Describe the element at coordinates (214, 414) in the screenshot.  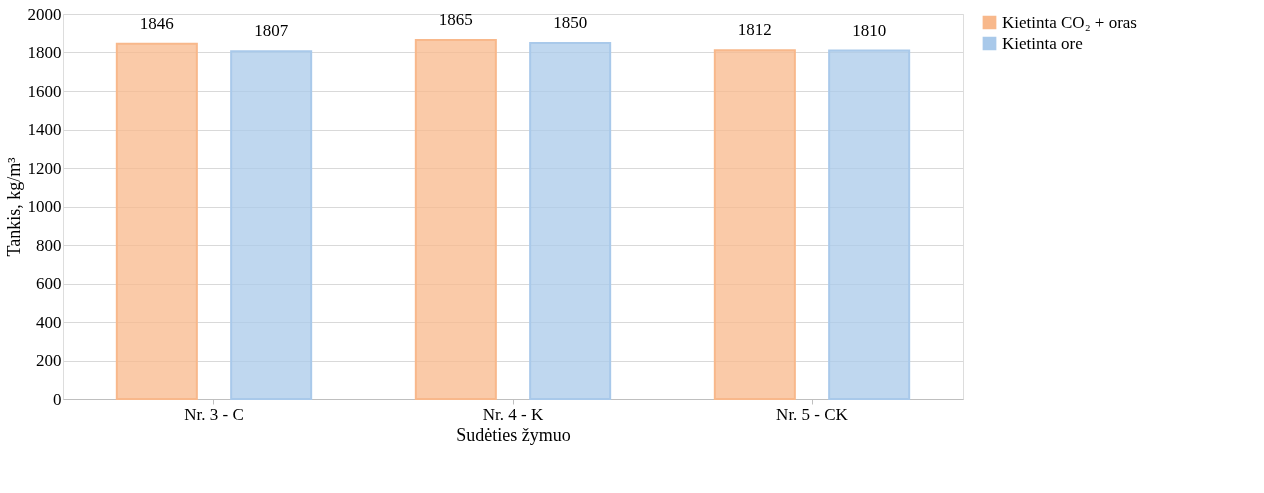
I see `x-tick-label: Nr. 3 - C` at that location.